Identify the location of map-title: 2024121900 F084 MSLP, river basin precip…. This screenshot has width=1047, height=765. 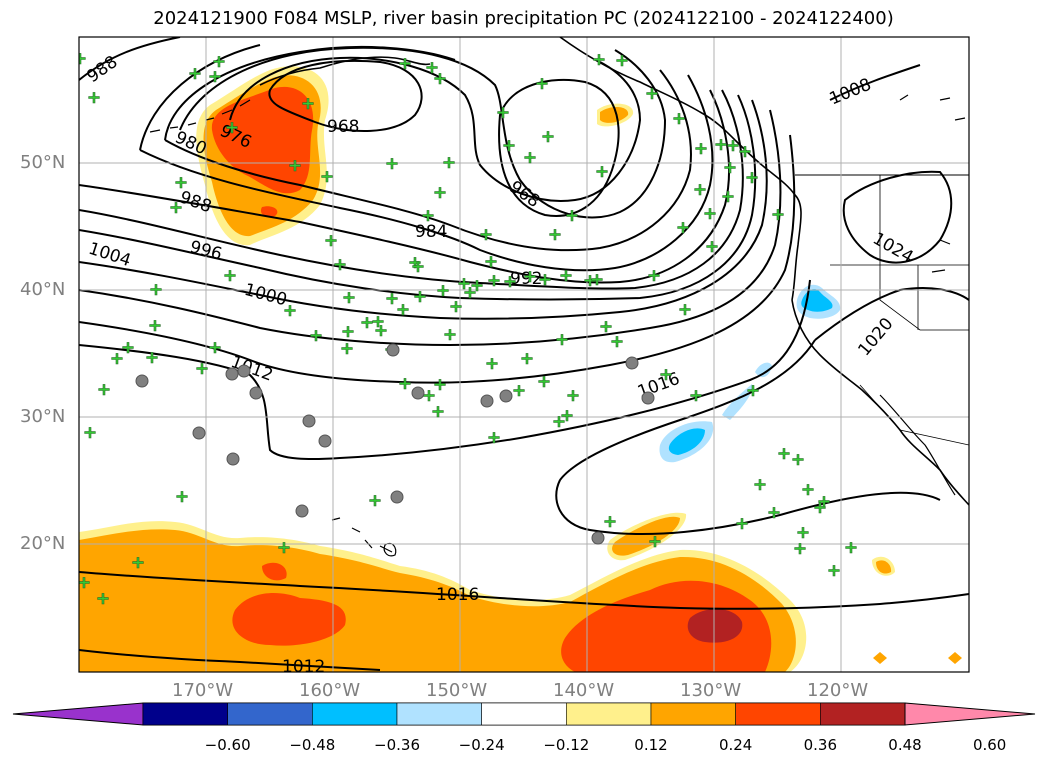
(523, 18).